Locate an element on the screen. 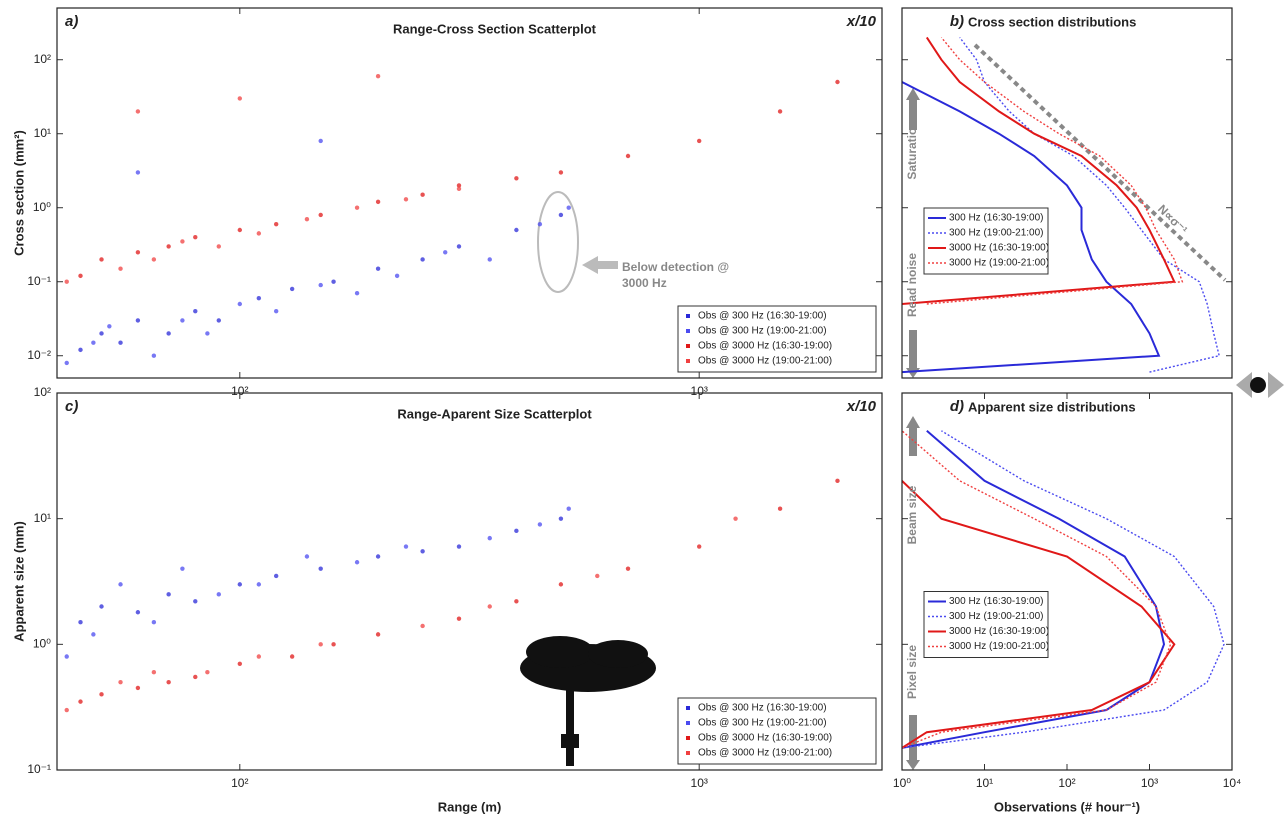 Image resolution: width=1288 pixels, height=827 pixels. chart-title: Range-Cross Section Scatterplot is located at coordinates (495, 28).